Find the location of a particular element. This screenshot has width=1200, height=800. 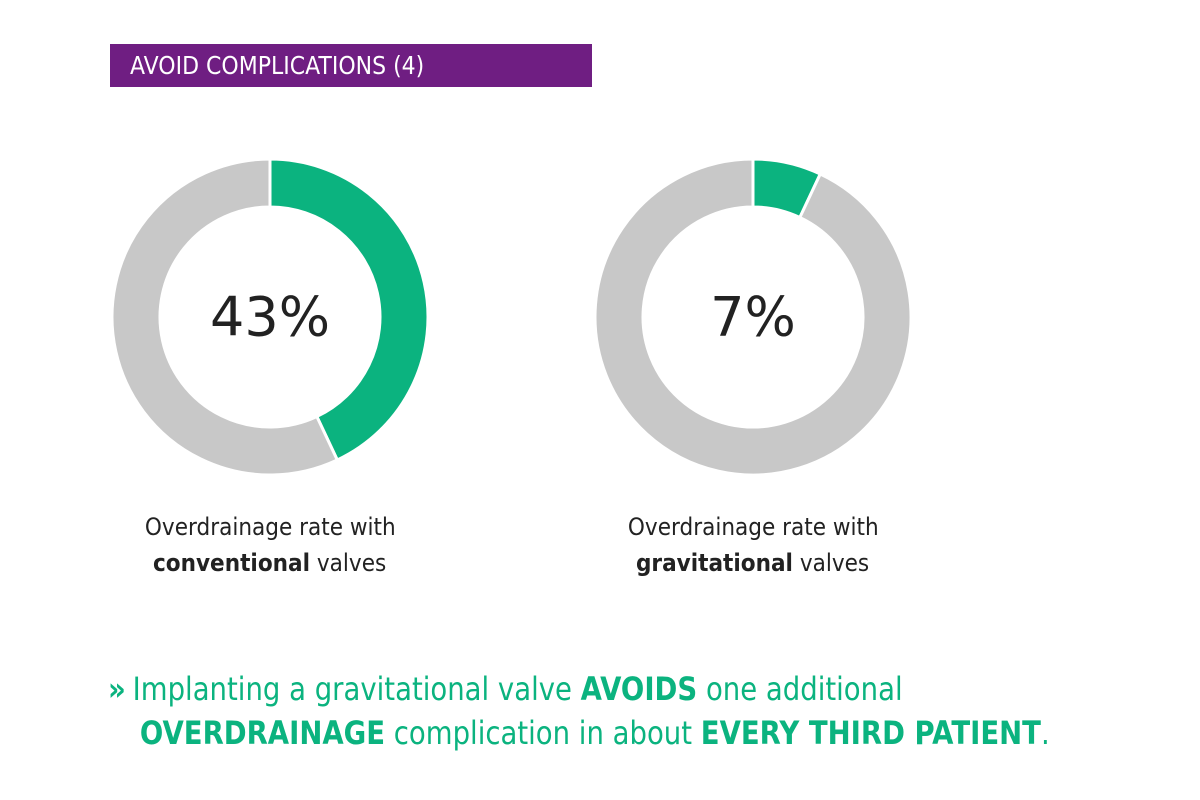

donut-chart-gravitational: 7% is located at coordinates (753, 317).